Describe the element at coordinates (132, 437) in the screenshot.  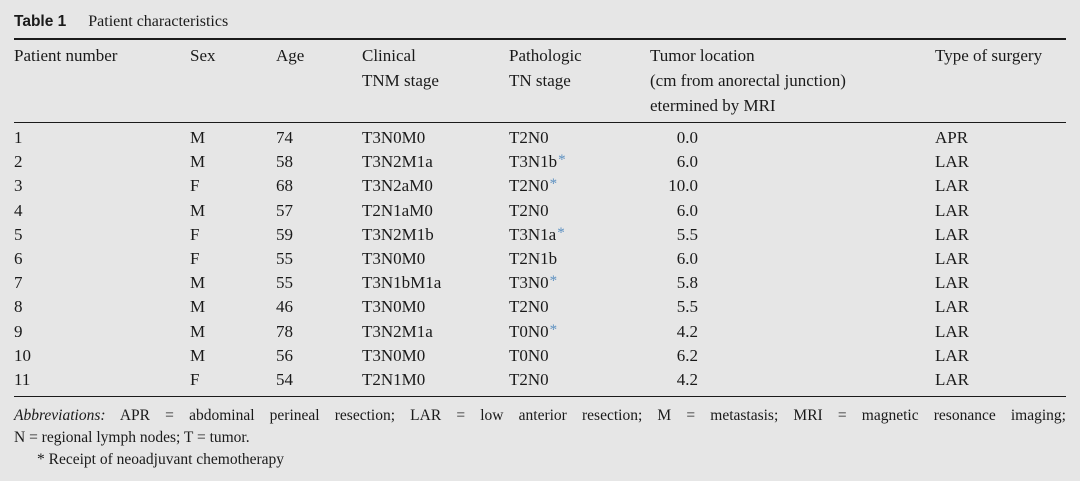
I see `abbreviations-footnote-line2: N = regional lymph nodes; T = tumor.` at that location.